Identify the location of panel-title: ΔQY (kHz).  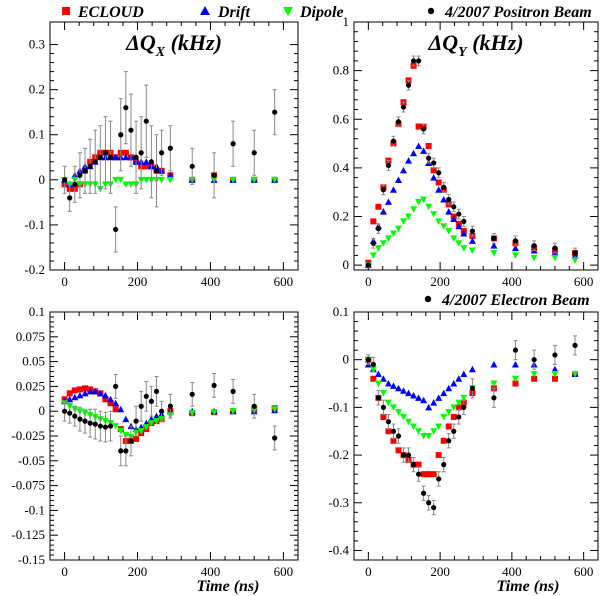
(475, 45).